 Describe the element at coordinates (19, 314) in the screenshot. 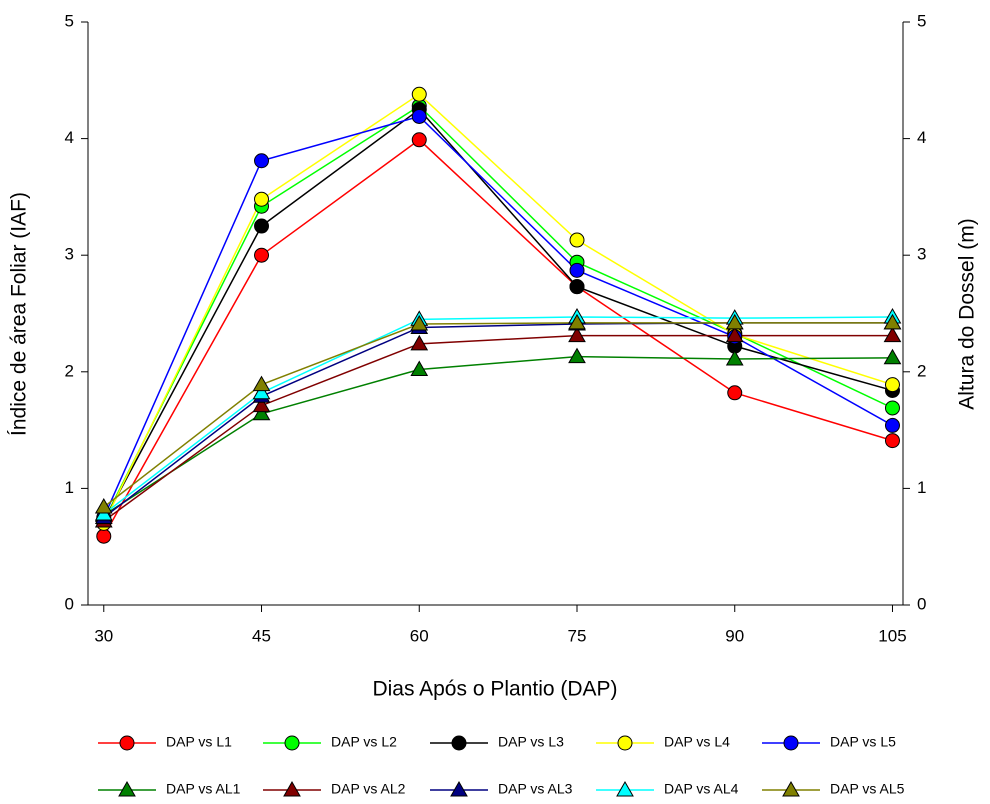

I see `y-axis-label: Índice de área Foliar (IAF)` at that location.